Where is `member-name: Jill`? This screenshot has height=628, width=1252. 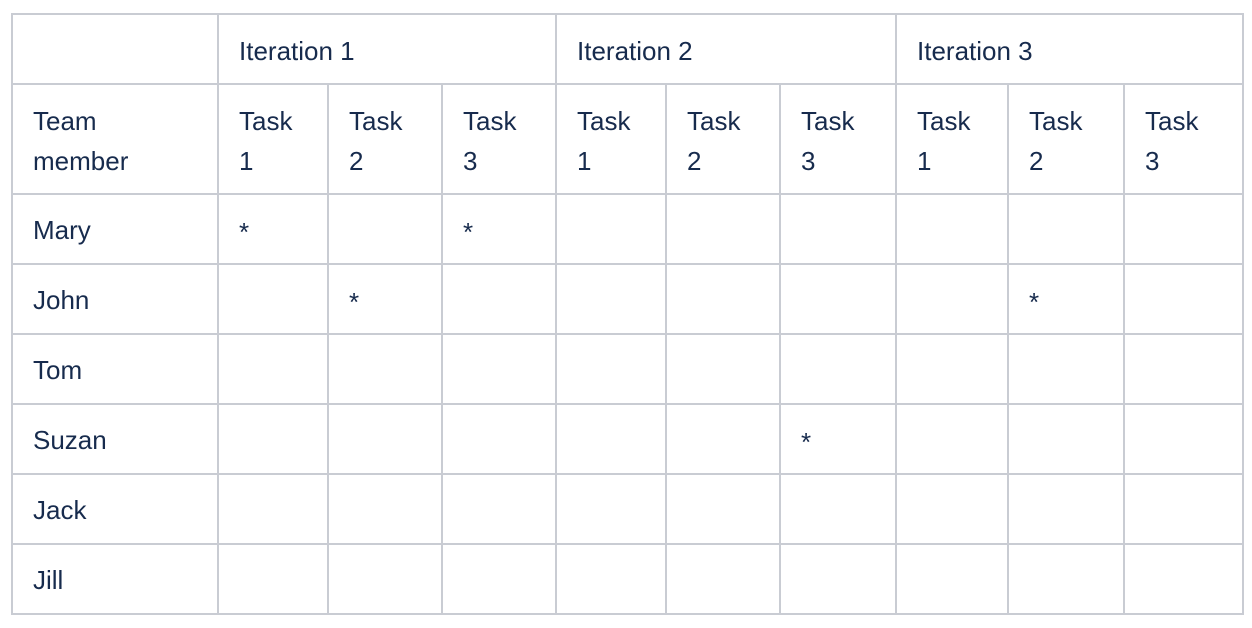 member-name: Jill is located at coordinates (115, 579).